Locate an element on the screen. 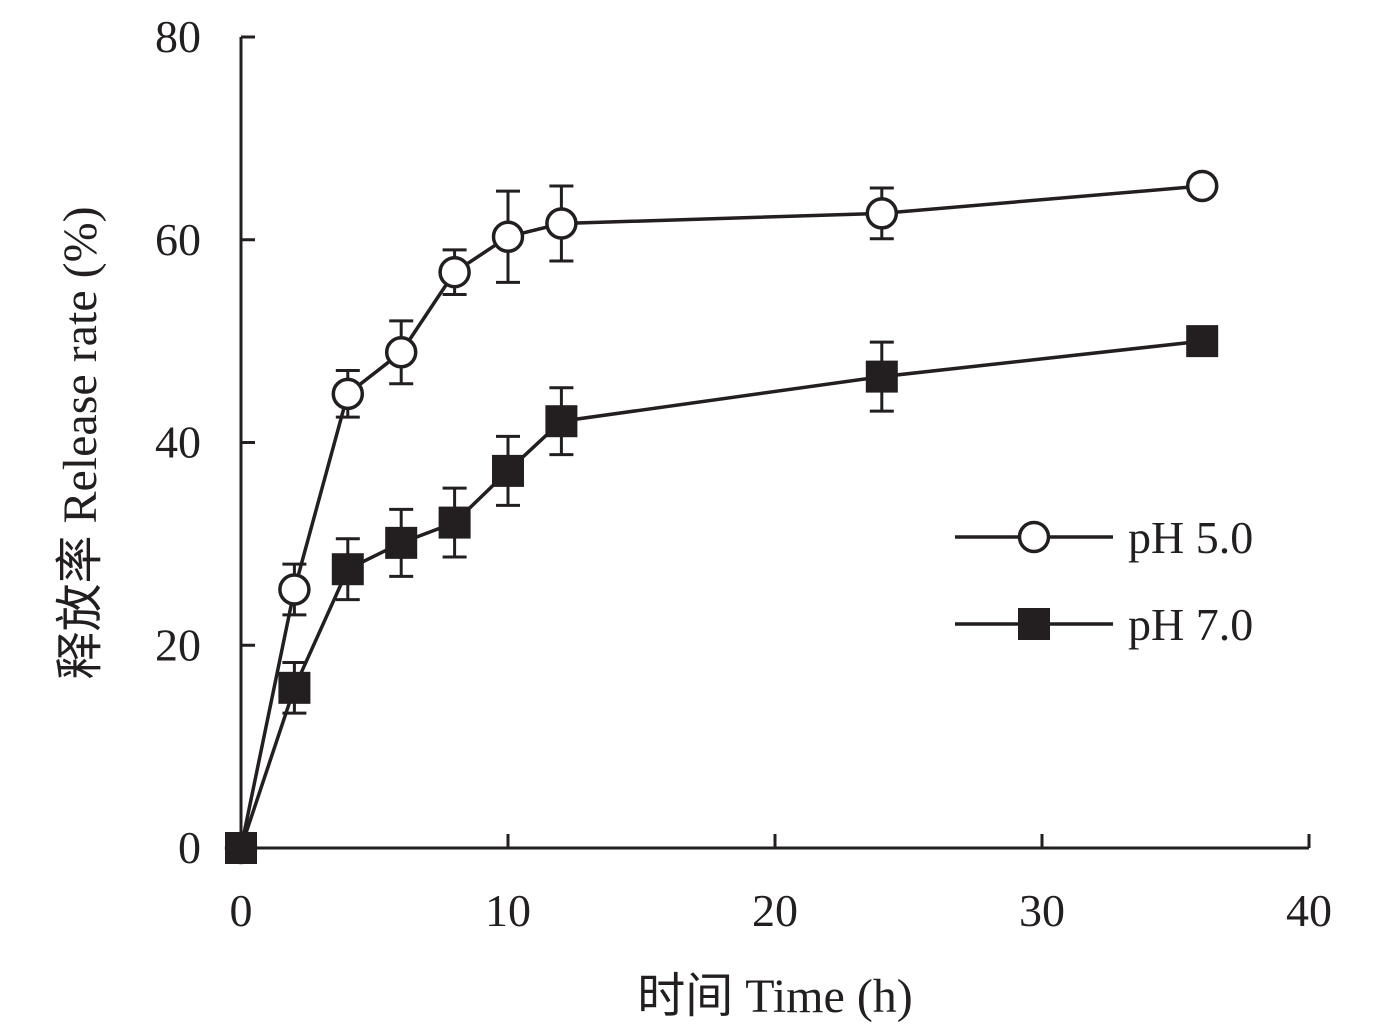  x-tick-label: 40 is located at coordinates (1309, 910).